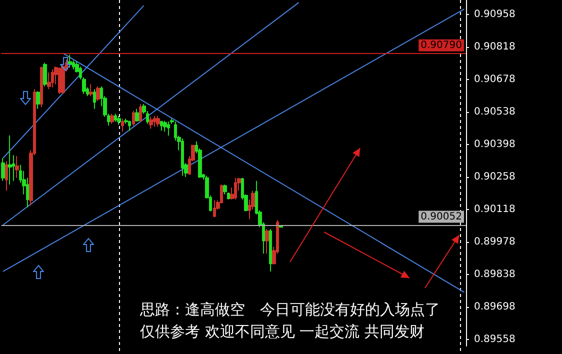 Image resolution: width=562 pixels, height=354 pixels. I want to click on y-tick-label: 0.90958, so click(495, 14).